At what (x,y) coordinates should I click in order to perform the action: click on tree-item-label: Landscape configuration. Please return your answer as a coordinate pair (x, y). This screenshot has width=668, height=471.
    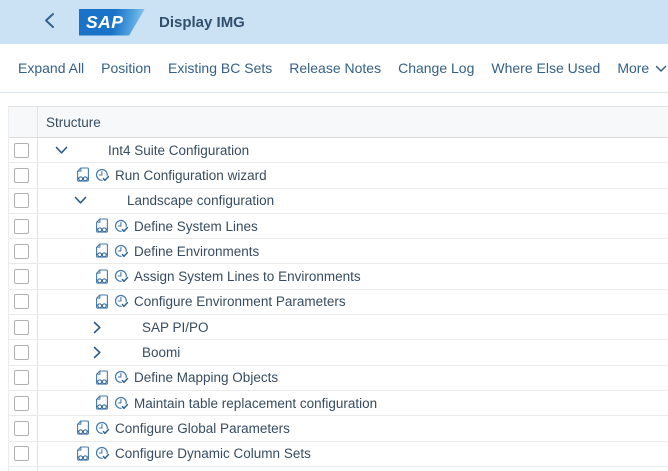
    Looking at the image, I should click on (201, 201).